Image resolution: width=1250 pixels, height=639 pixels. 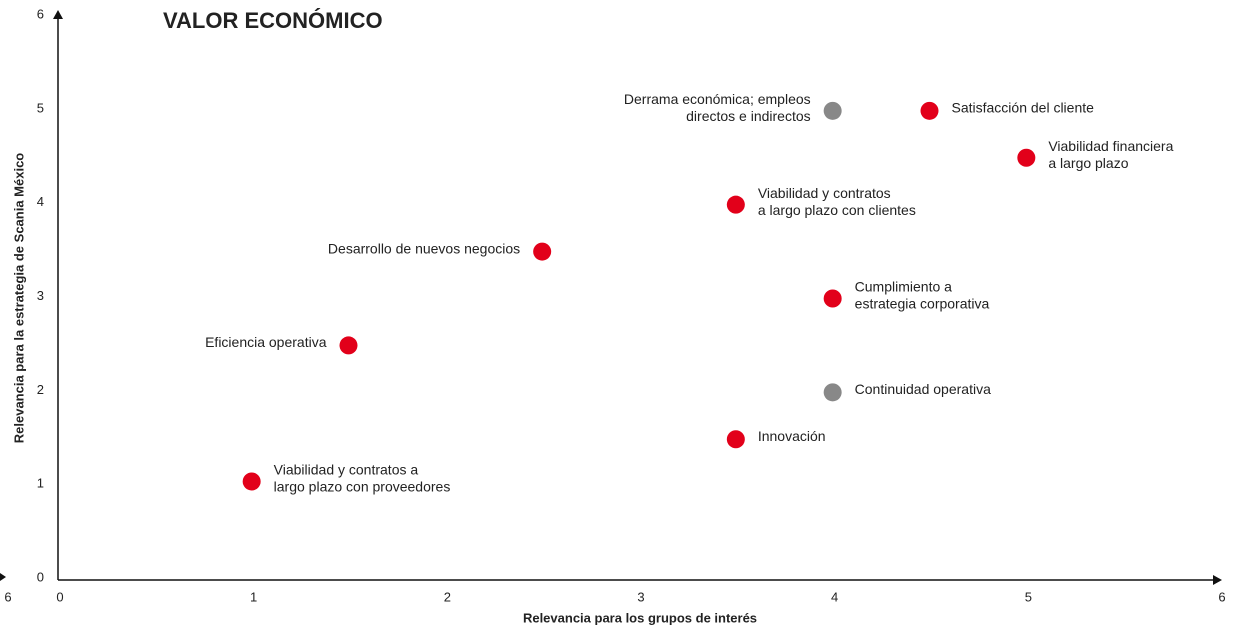 I want to click on x-tick-label: 3, so click(x=640, y=596).